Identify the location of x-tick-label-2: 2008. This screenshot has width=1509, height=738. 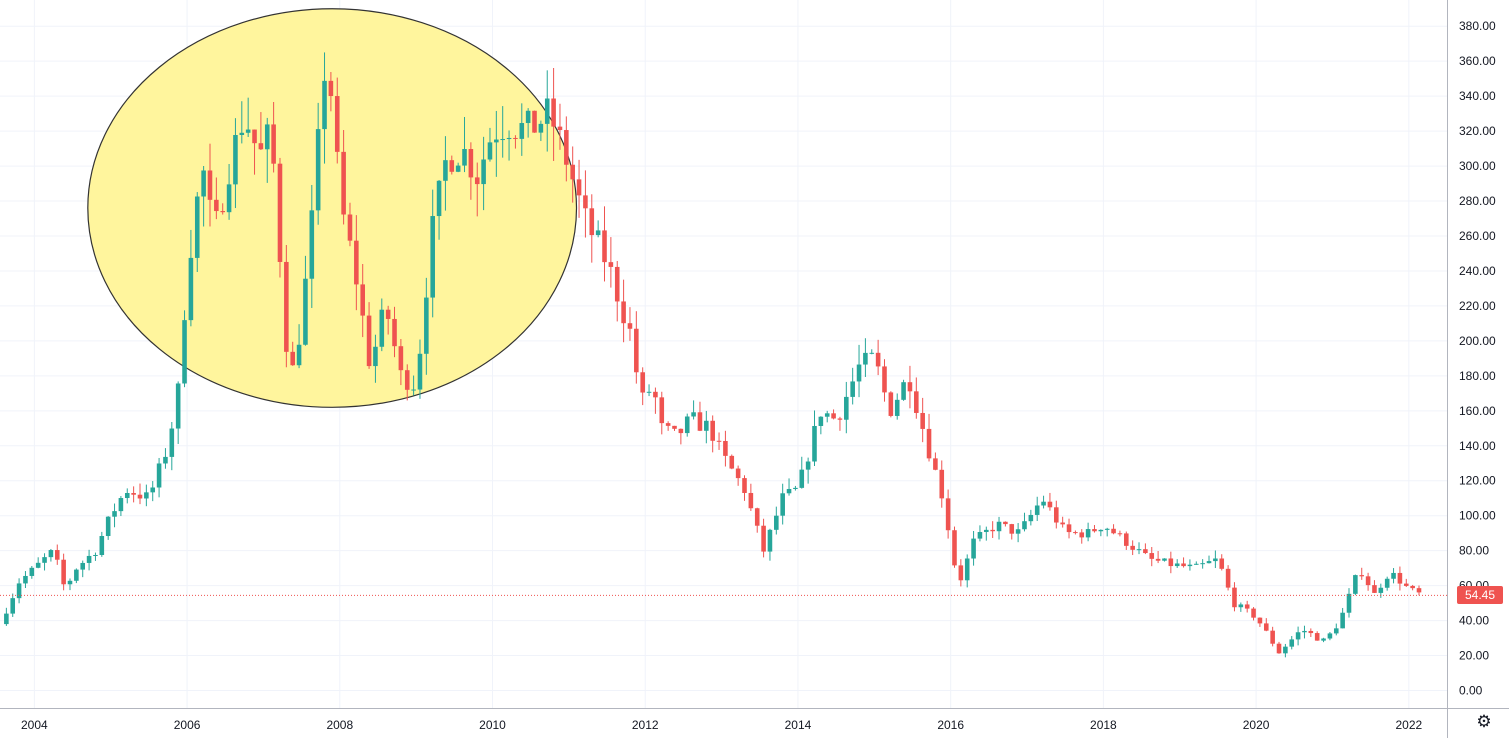
(339, 725).